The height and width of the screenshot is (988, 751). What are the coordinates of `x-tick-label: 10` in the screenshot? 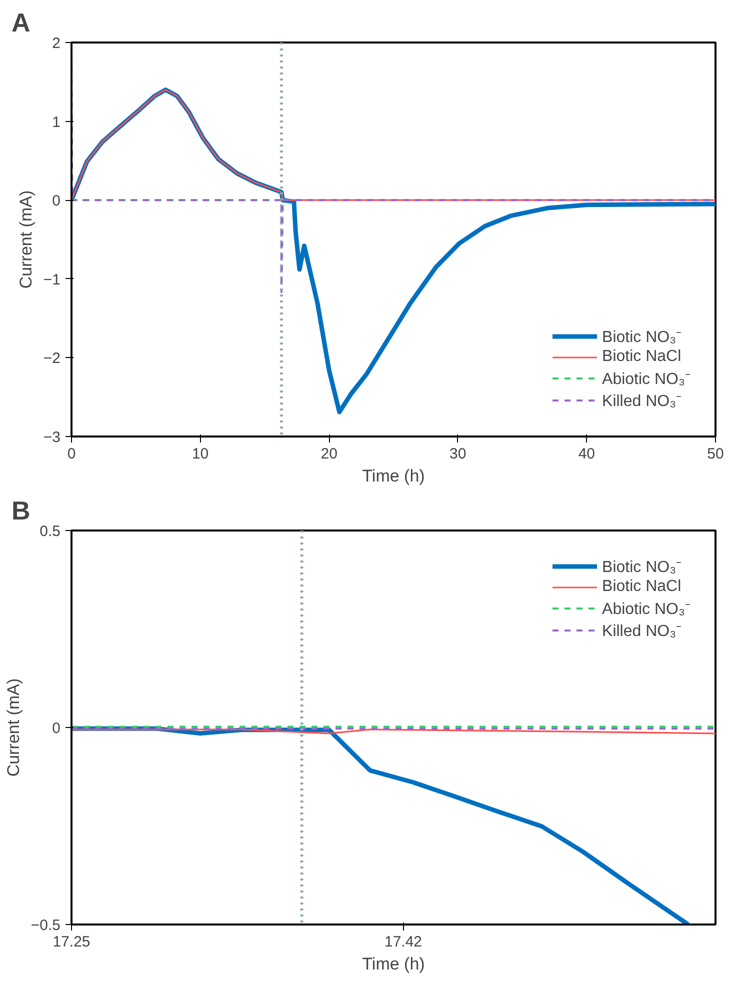 It's located at (200, 454).